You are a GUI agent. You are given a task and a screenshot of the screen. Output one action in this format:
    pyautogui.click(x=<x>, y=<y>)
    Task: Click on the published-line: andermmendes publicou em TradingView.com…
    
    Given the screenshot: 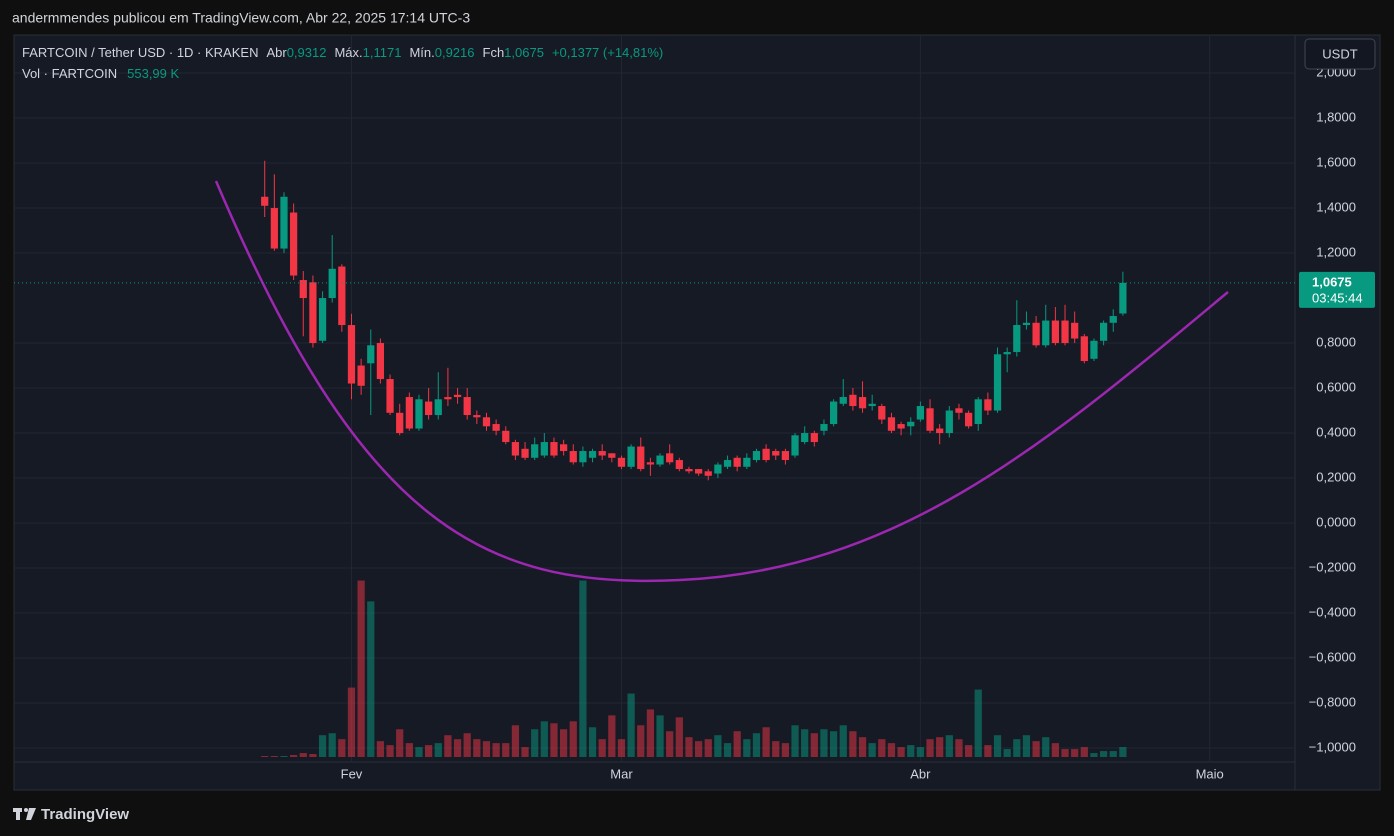 What is the action you would take?
    pyautogui.click(x=241, y=18)
    